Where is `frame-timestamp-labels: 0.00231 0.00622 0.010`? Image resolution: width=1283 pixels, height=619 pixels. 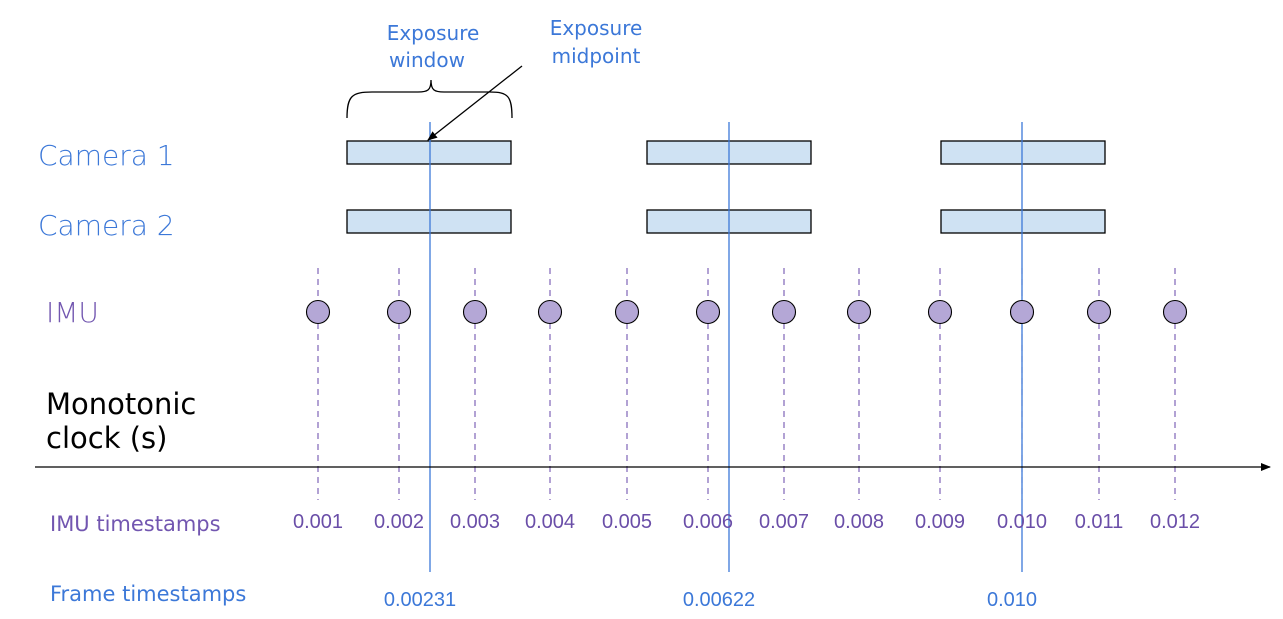
frame-timestamp-labels: 0.00231 0.00622 0.010 is located at coordinates (710, 600).